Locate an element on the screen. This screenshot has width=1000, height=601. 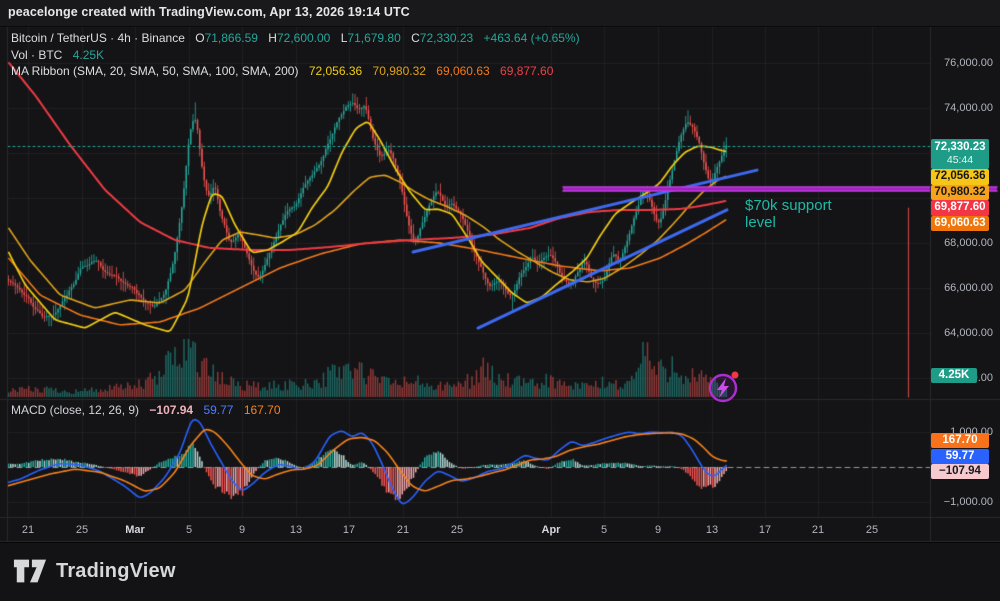
sma50-value: 70,980.32 is located at coordinates (399, 71).